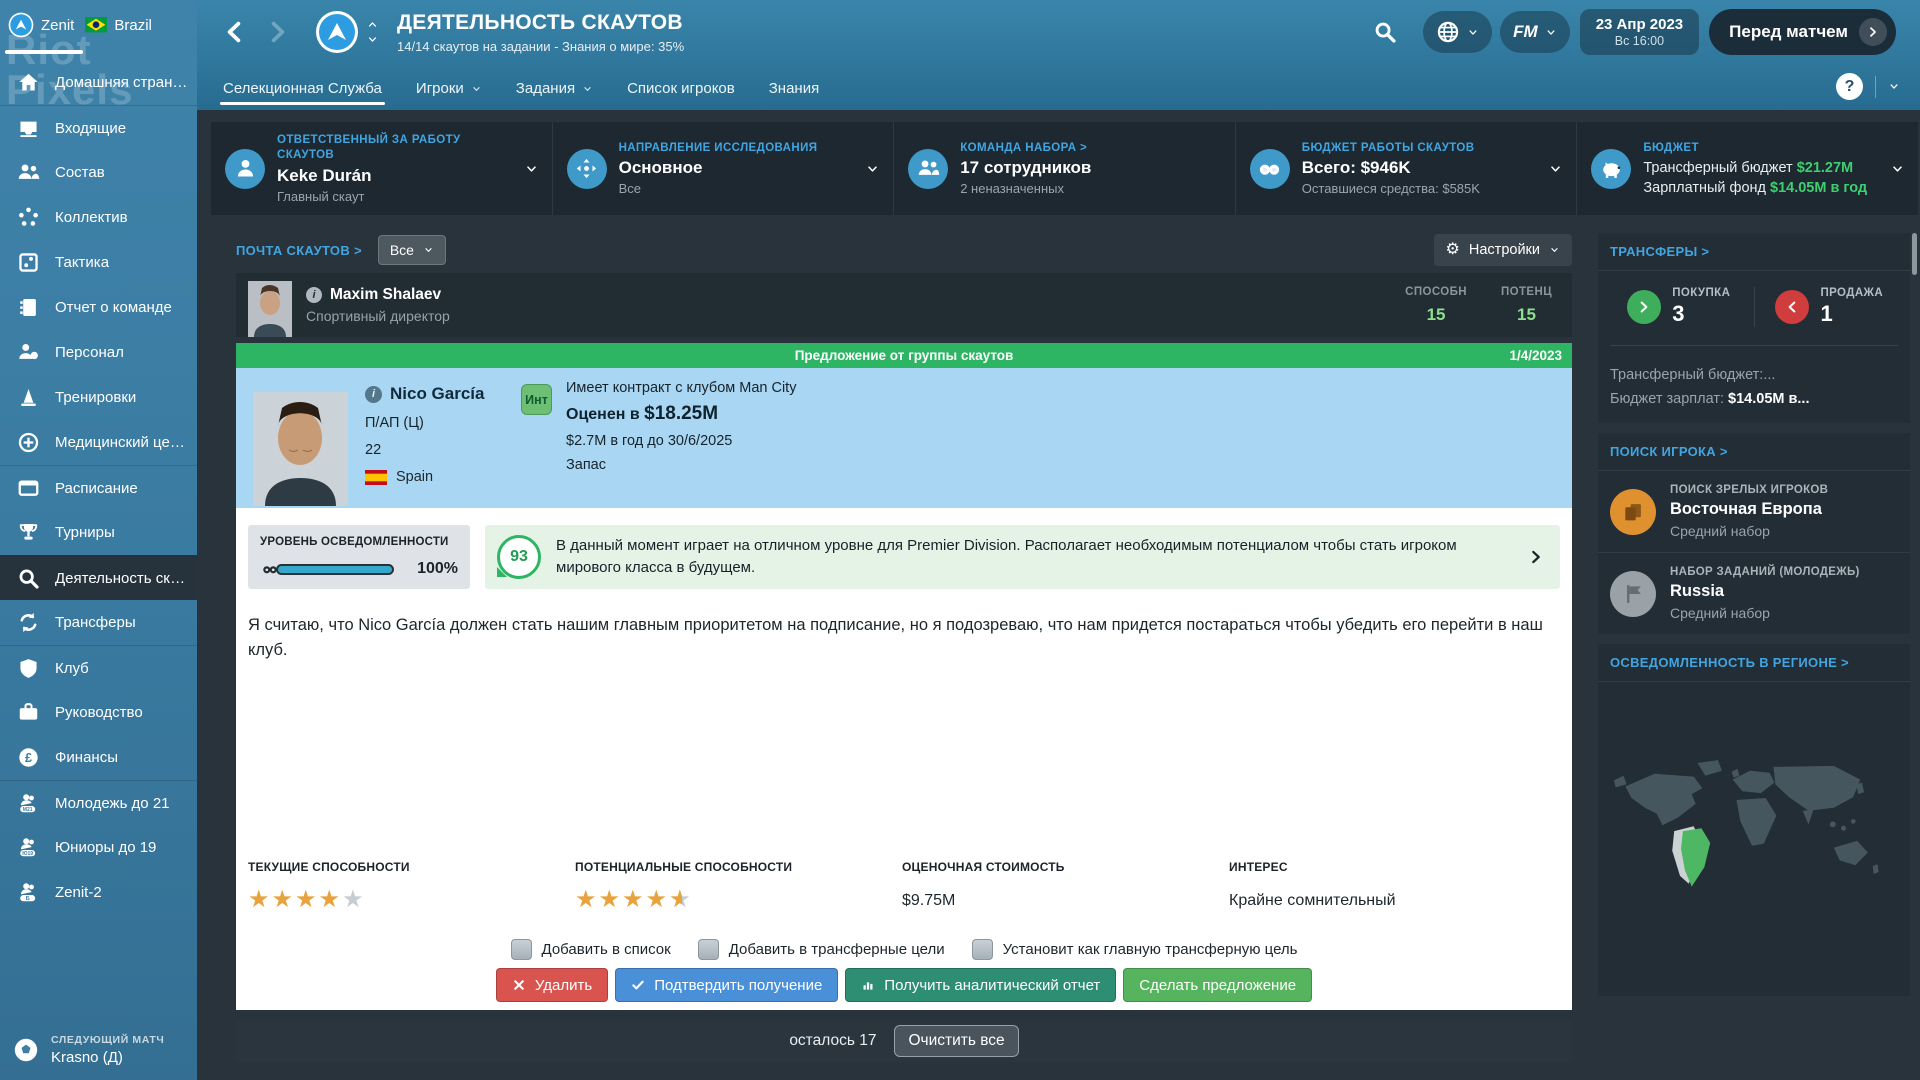  I want to click on sidebar-item-zenit2: Б Zenit-2, so click(98, 892).